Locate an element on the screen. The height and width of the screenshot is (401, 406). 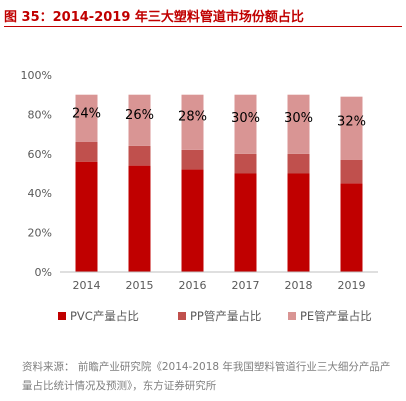
y-tick-label: 0% is located at coordinates (43, 272).